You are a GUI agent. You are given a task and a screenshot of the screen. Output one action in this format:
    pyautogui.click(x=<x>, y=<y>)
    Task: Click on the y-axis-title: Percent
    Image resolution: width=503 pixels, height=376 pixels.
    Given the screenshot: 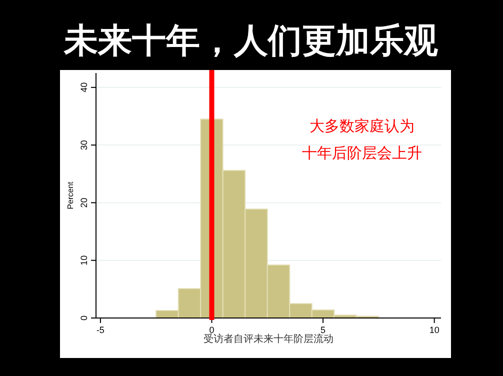 What is the action you would take?
    pyautogui.click(x=70, y=195)
    